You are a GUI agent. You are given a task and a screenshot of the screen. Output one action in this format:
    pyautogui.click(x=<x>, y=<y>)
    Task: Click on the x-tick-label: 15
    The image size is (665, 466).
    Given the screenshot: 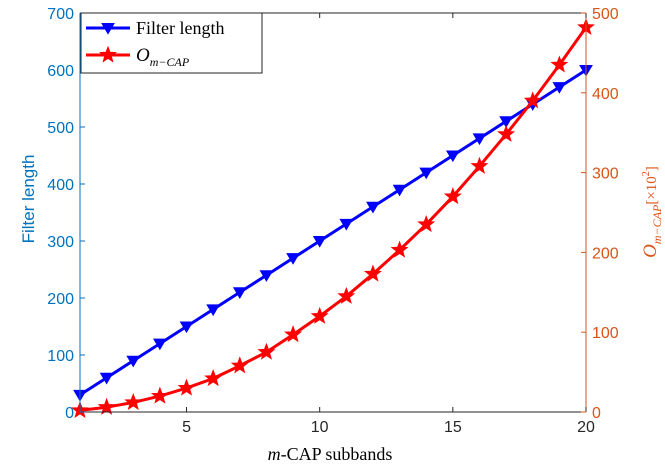 What is the action you would take?
    pyautogui.click(x=453, y=427)
    